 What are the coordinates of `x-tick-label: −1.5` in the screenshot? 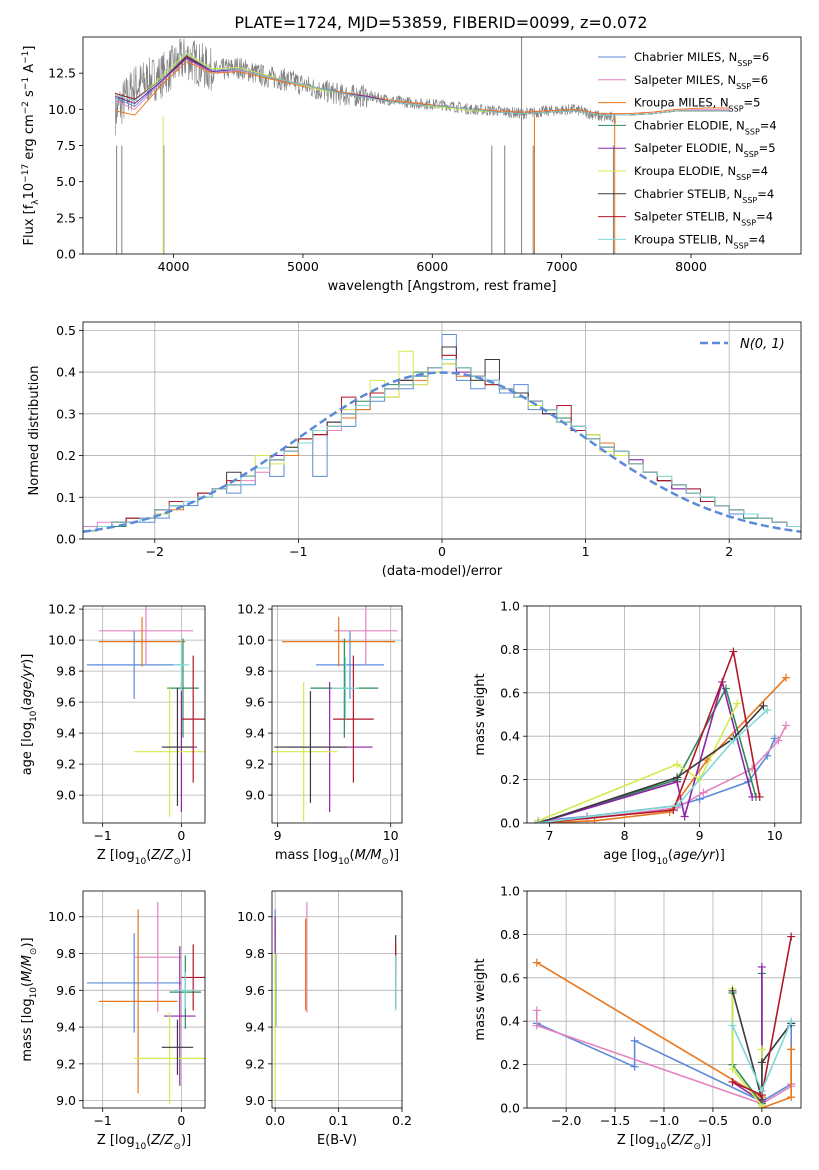 It's located at (615, 1120).